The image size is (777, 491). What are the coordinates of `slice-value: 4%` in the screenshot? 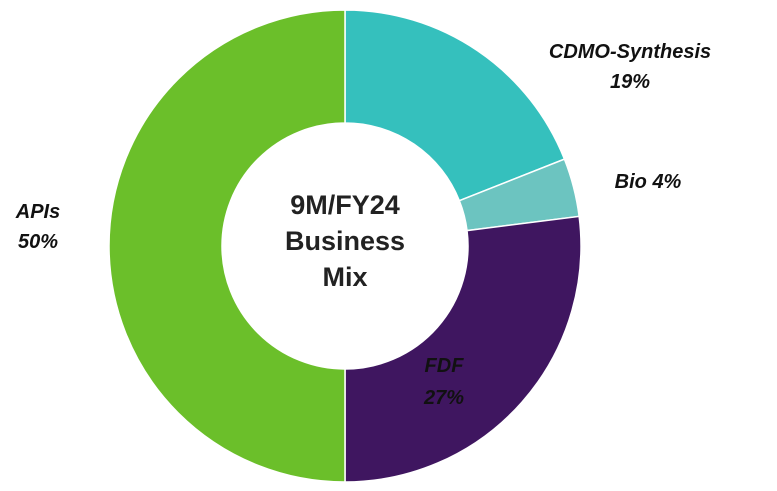 It's located at (666, 182).